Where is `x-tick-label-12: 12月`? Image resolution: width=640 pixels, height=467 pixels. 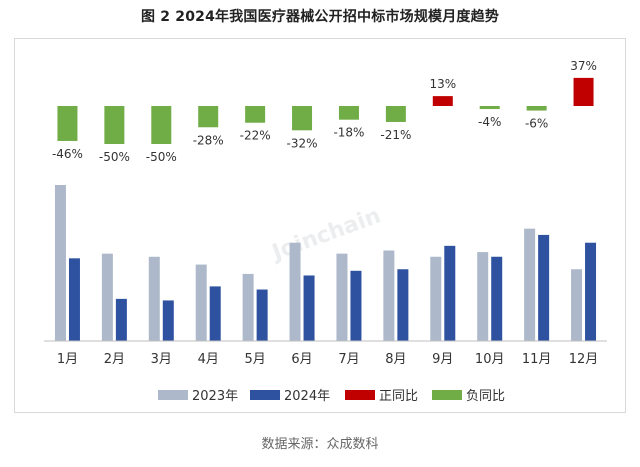
x-tick-label-12: 12月 is located at coordinates (584, 359).